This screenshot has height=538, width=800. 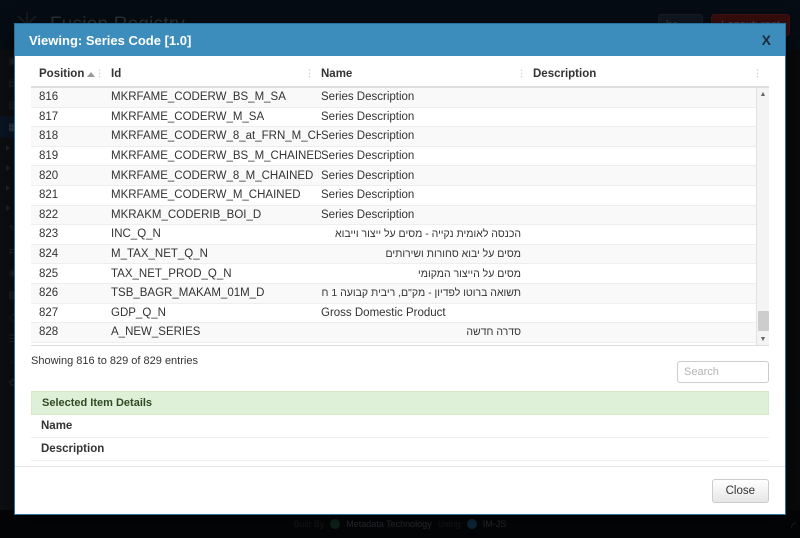 What do you see at coordinates (337, 74) in the screenshot?
I see `column-label-name: Name` at bounding box center [337, 74].